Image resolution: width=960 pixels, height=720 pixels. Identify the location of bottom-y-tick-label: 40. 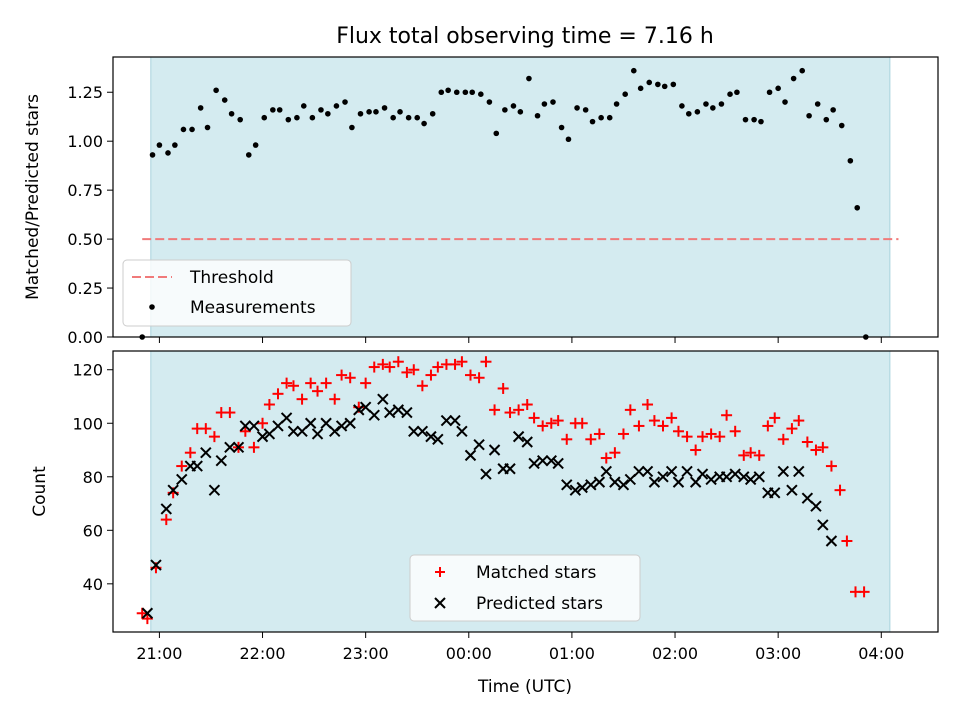
(93, 584).